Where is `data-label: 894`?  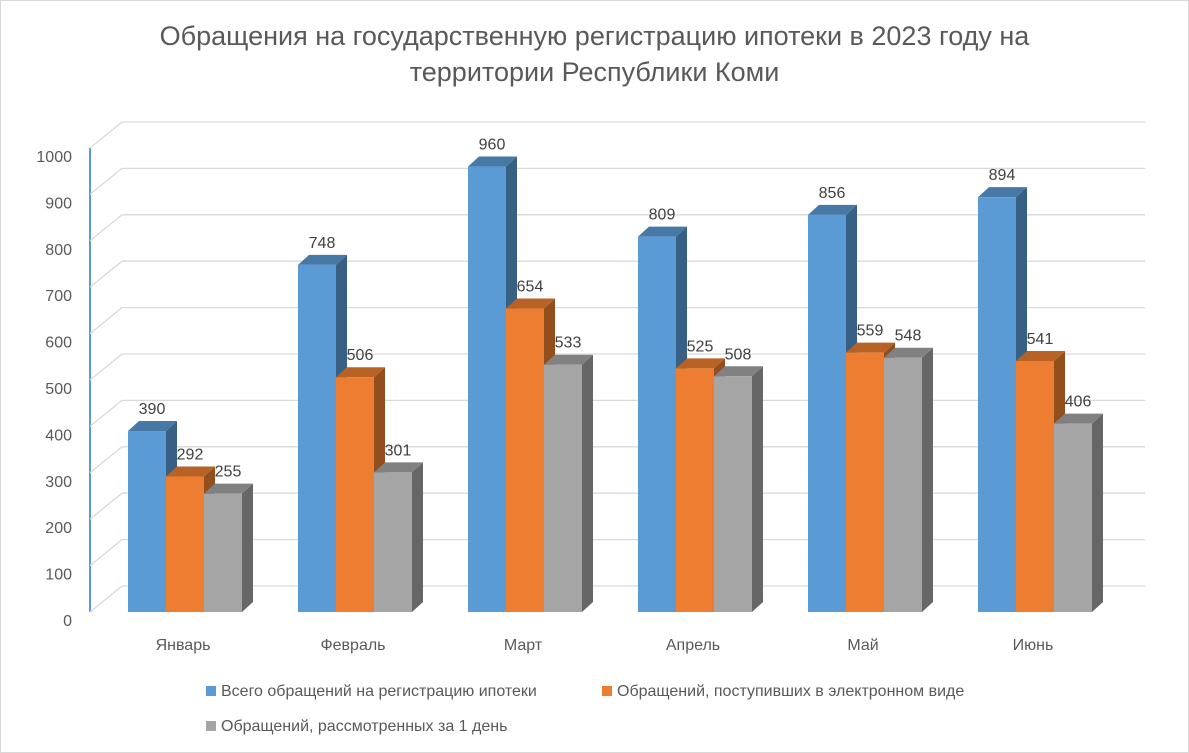
data-label: 894 is located at coordinates (1002, 175).